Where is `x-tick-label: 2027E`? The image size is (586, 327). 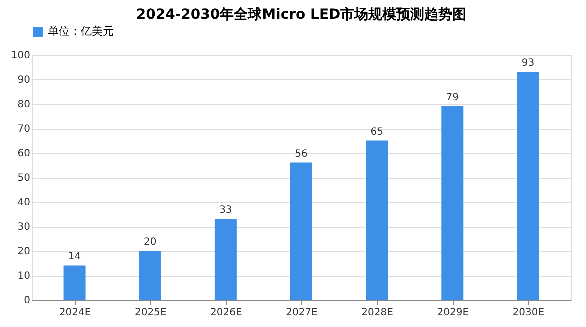
x-tick-label: 2027E is located at coordinates (302, 313).